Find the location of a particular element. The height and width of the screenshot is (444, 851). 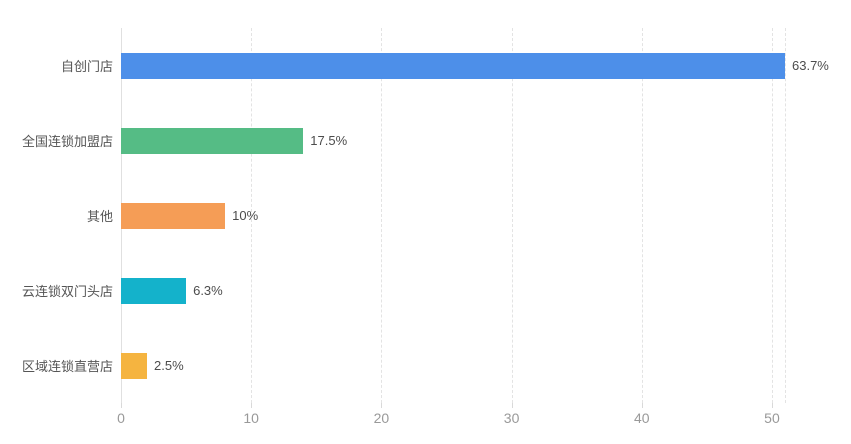

bar-line: 10% is located at coordinates (190, 215).